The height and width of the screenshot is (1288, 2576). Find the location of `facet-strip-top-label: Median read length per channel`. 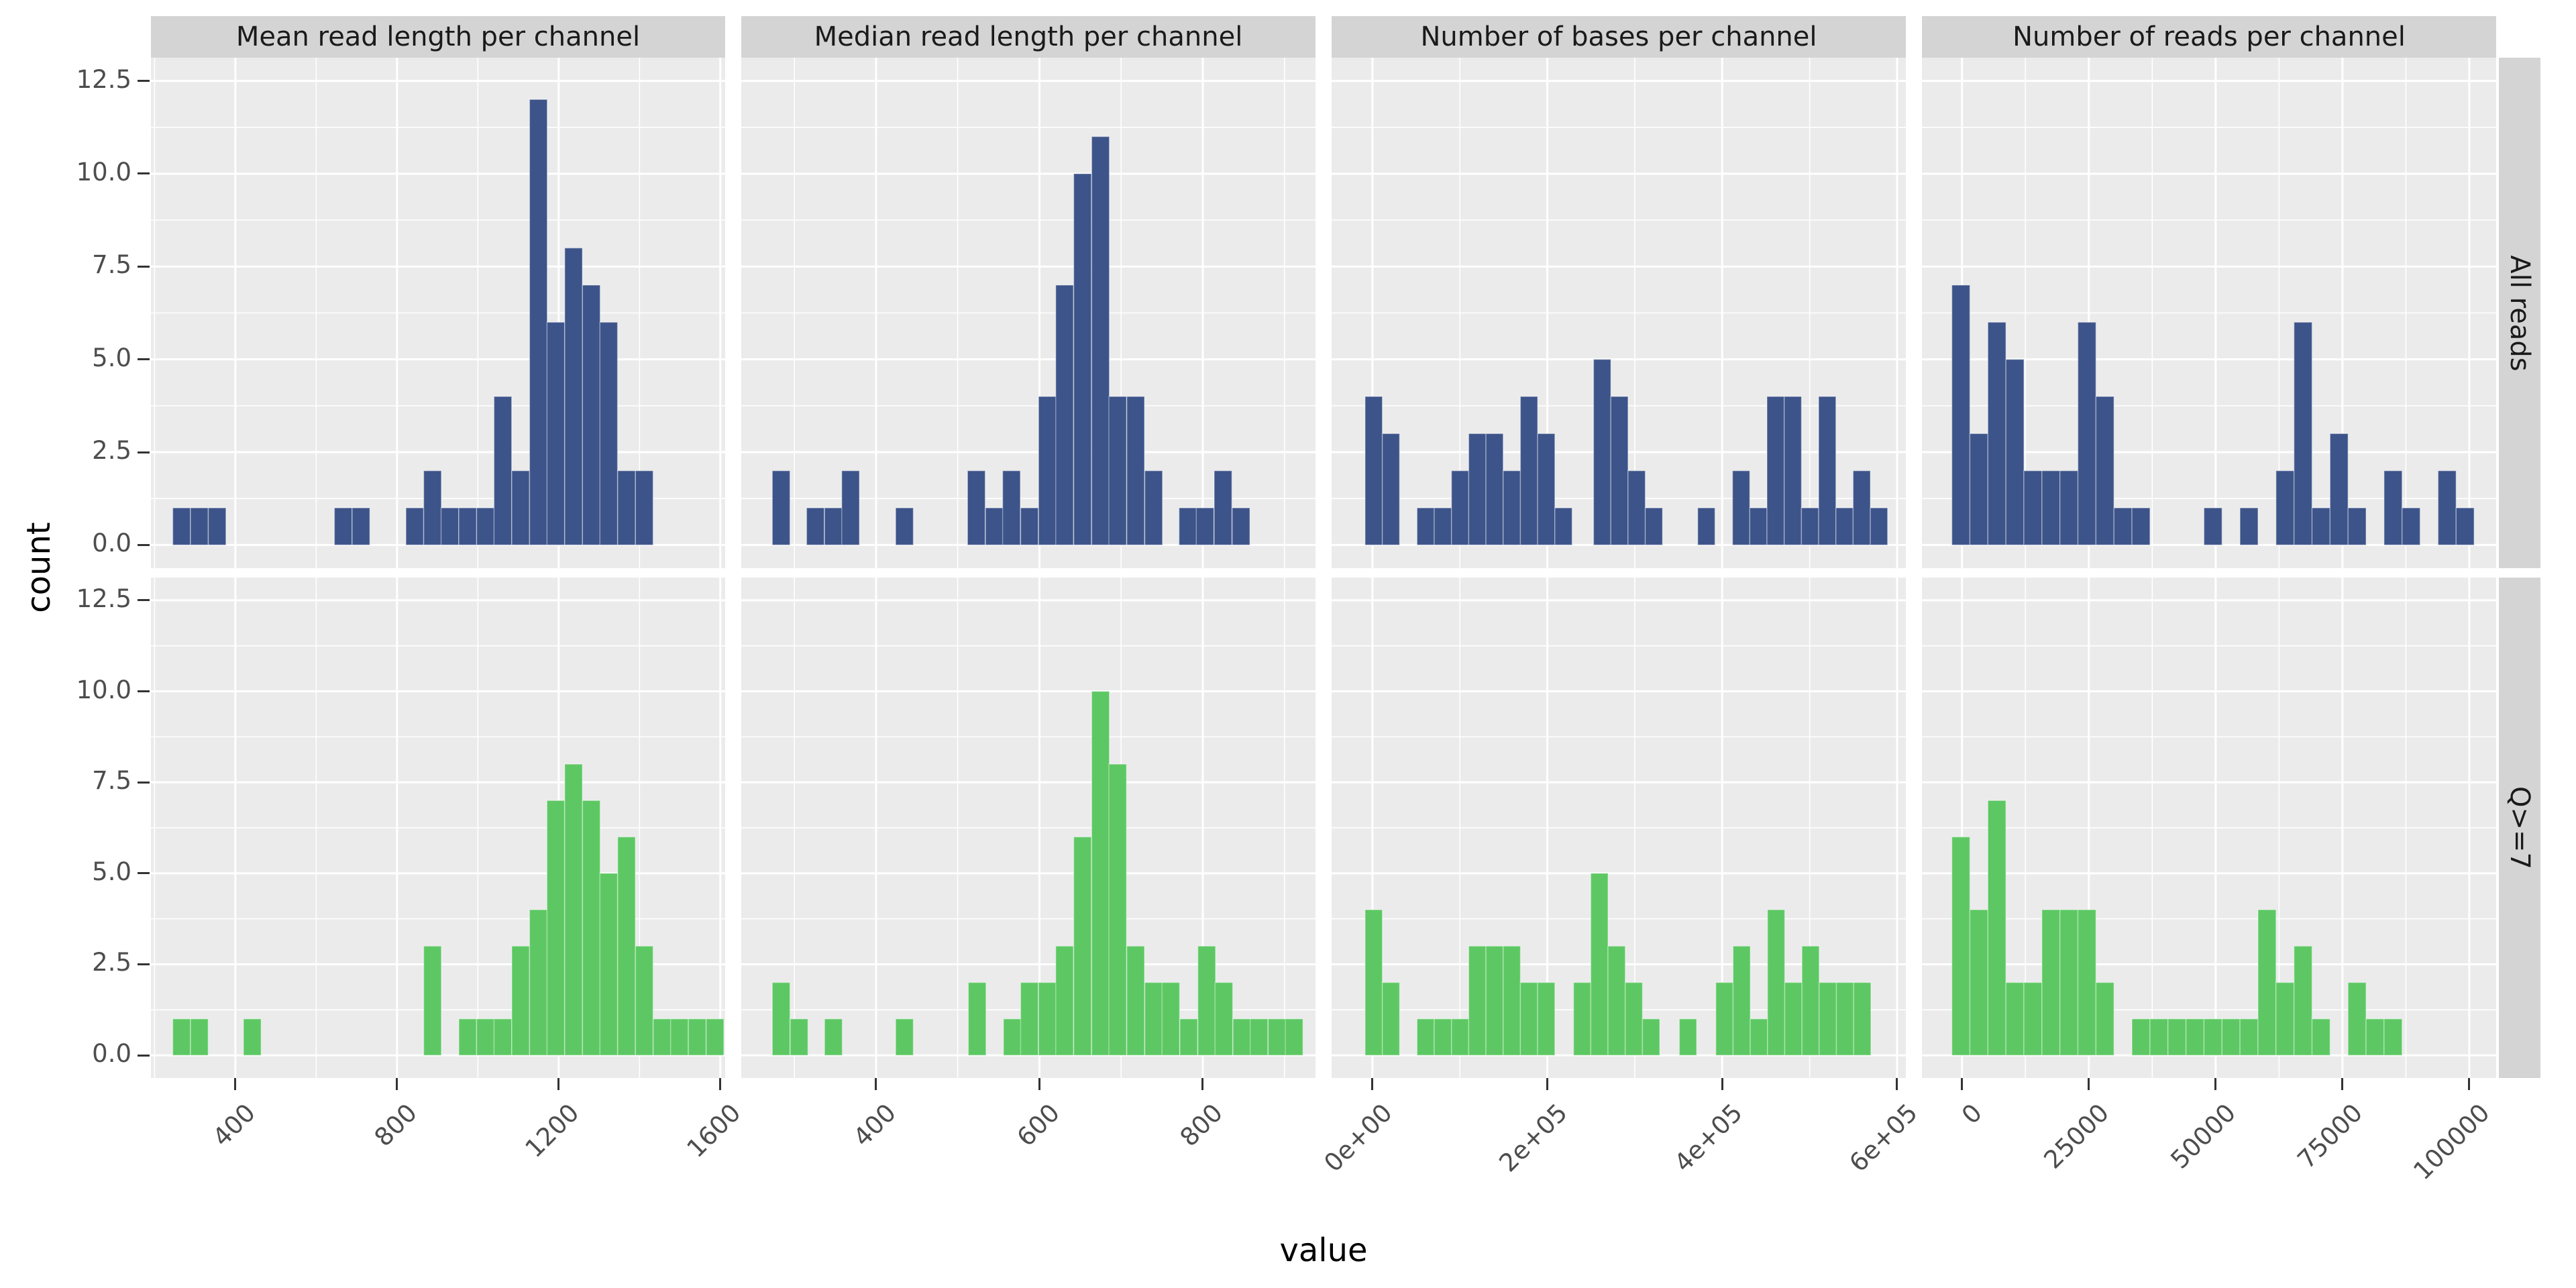

facet-strip-top-label: Median read length per channel is located at coordinates (1028, 36).